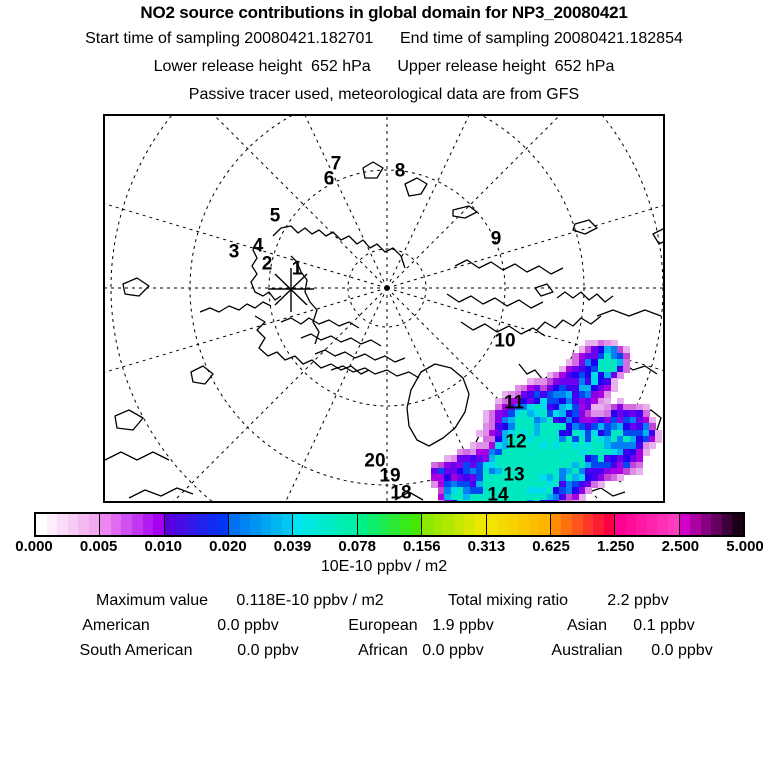 The width and height of the screenshot is (768, 768). What do you see at coordinates (336, 164) in the screenshot?
I see `trajectory-point-7: 7` at bounding box center [336, 164].